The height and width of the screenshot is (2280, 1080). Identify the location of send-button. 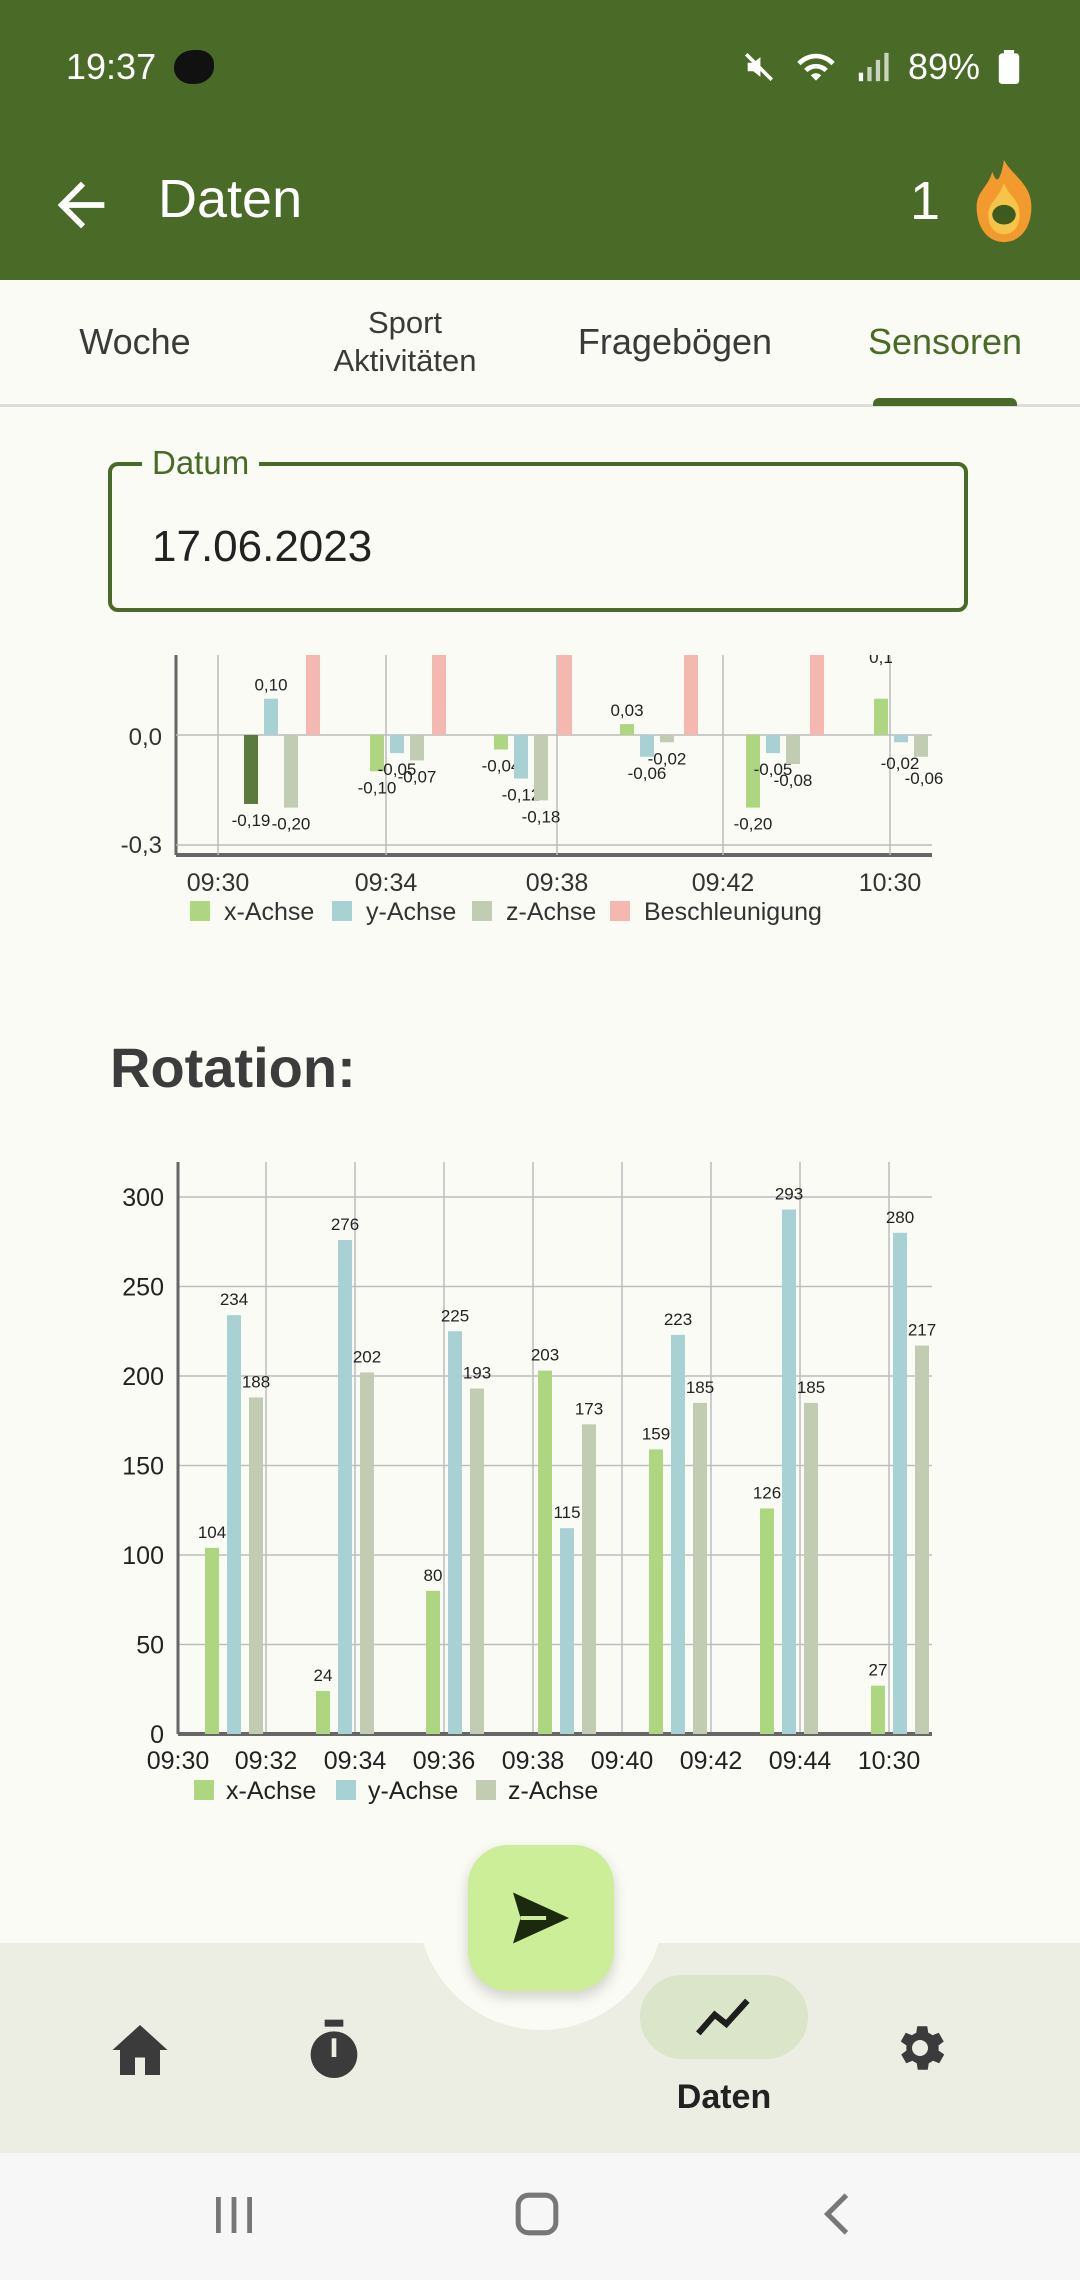
(541, 1918).